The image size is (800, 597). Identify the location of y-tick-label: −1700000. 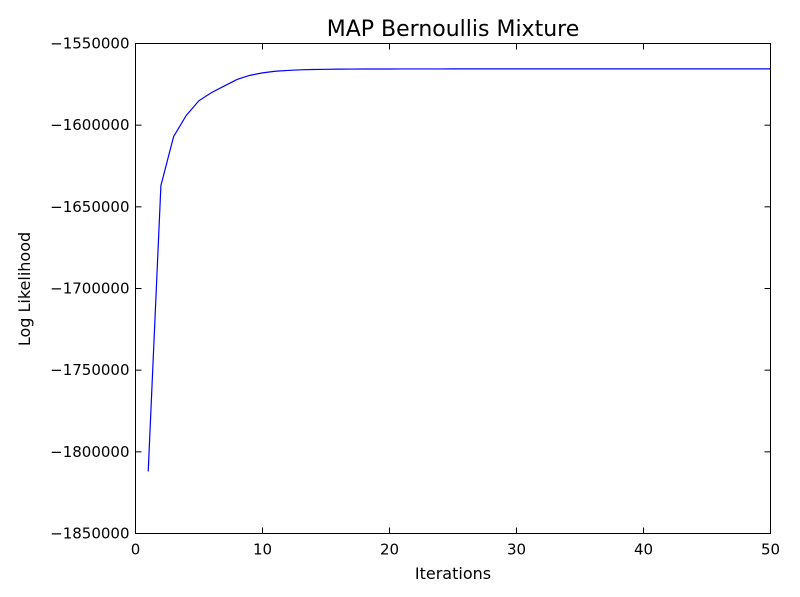
(89, 289).